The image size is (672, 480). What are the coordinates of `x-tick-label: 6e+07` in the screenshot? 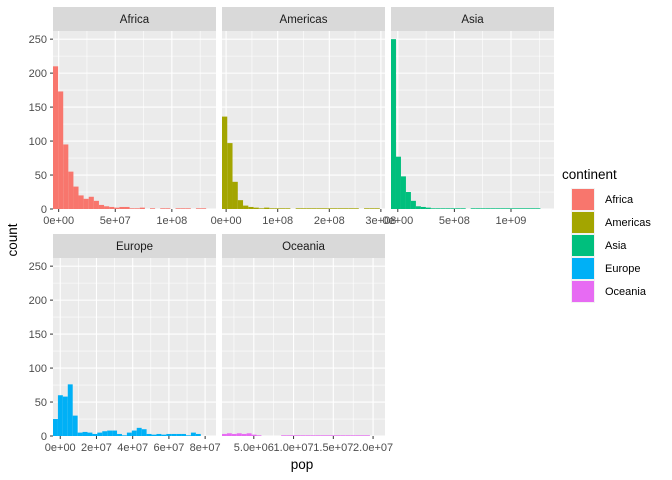 It's located at (168, 448).